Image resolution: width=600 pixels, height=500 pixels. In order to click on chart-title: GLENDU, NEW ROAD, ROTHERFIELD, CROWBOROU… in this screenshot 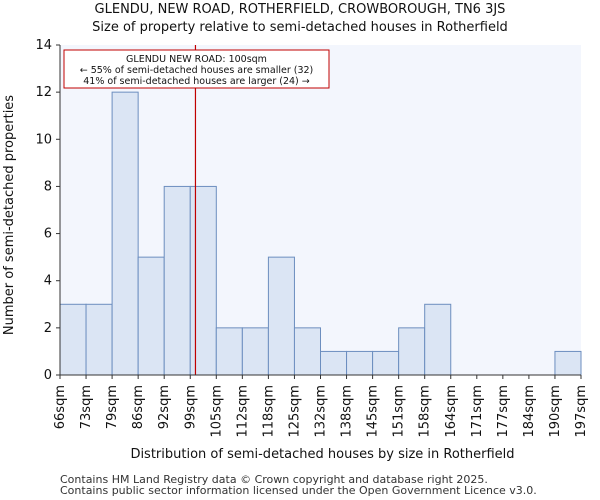, I will do `click(300, 9)`.